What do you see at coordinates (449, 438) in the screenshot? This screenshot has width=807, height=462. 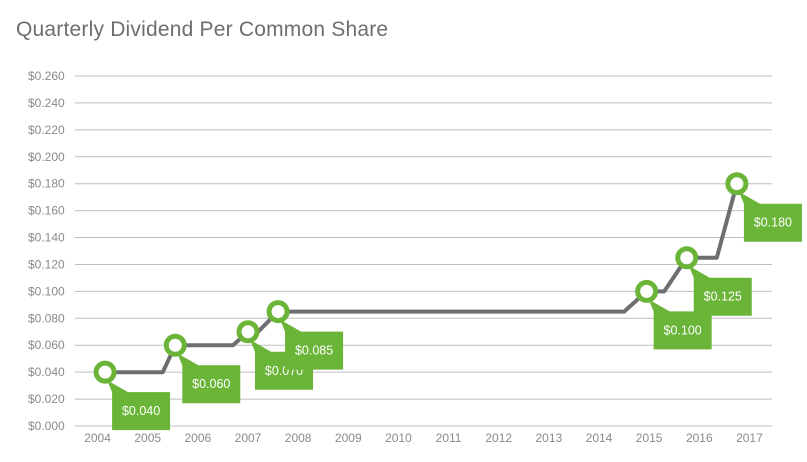 I see `x-tick-label: 2011` at bounding box center [449, 438].